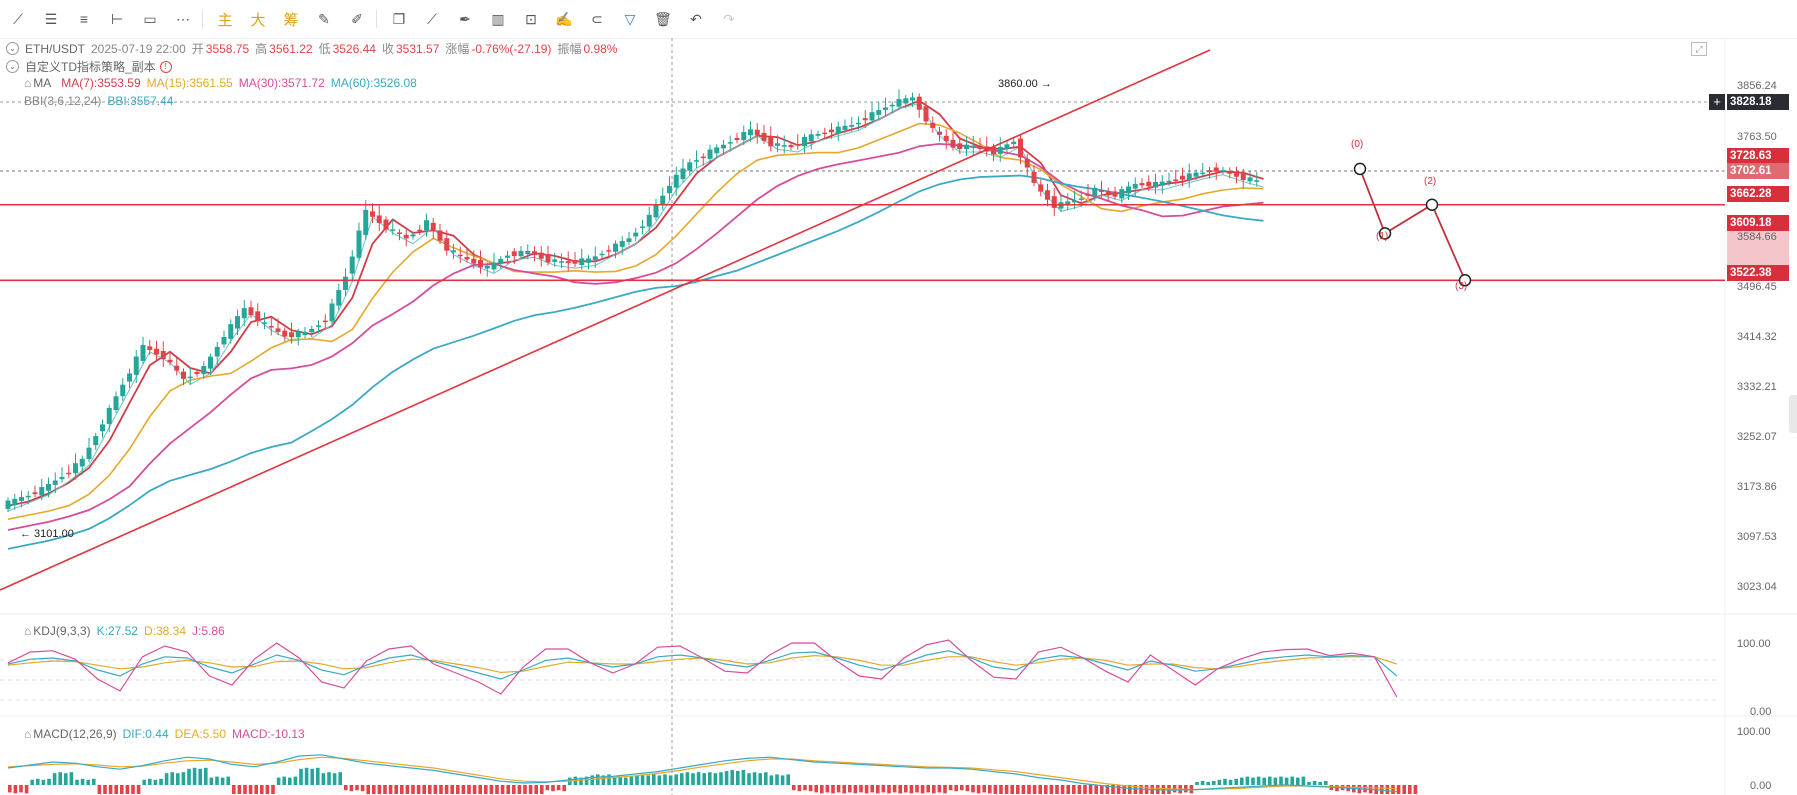 The width and height of the screenshot is (1797, 795). Describe the element at coordinates (630, 18) in the screenshot. I see `filter-icon: ▽` at that location.